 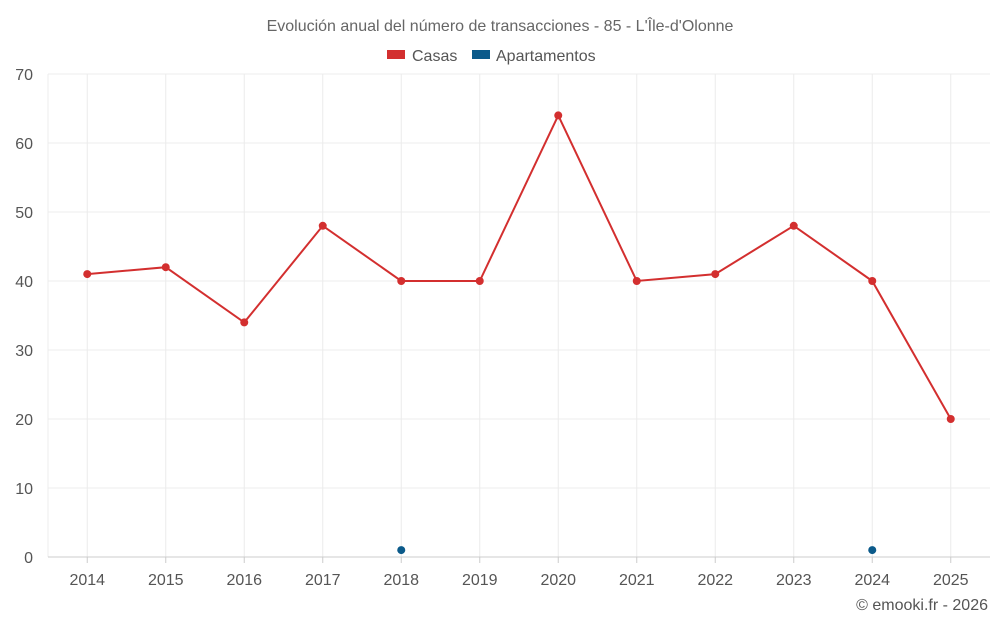 What do you see at coordinates (24, 213) in the screenshot?
I see `y-tick-label: 50` at bounding box center [24, 213].